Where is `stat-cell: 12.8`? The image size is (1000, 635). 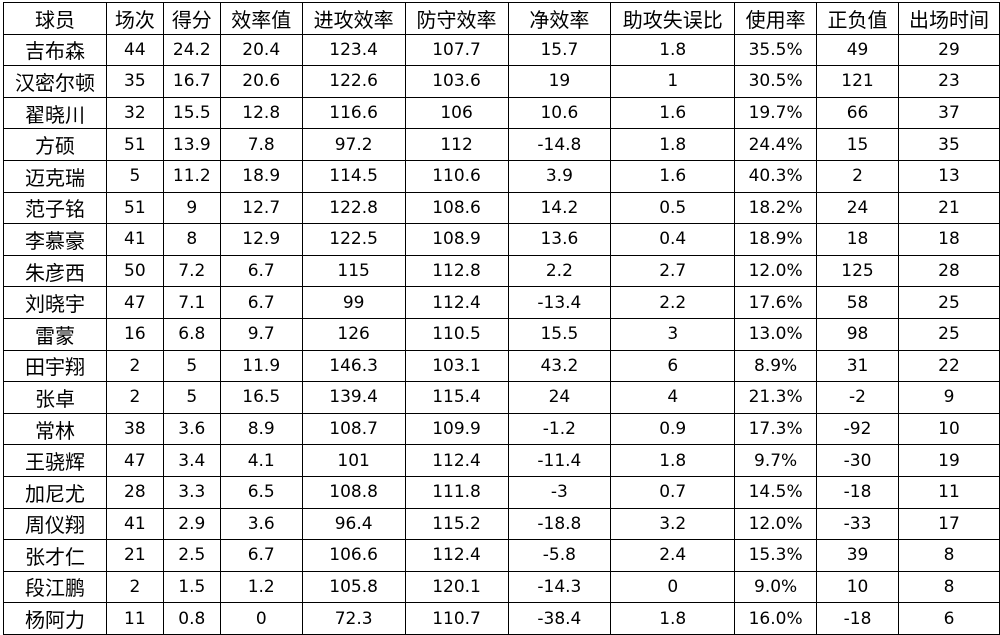 stat-cell: 12.8 is located at coordinates (261, 113).